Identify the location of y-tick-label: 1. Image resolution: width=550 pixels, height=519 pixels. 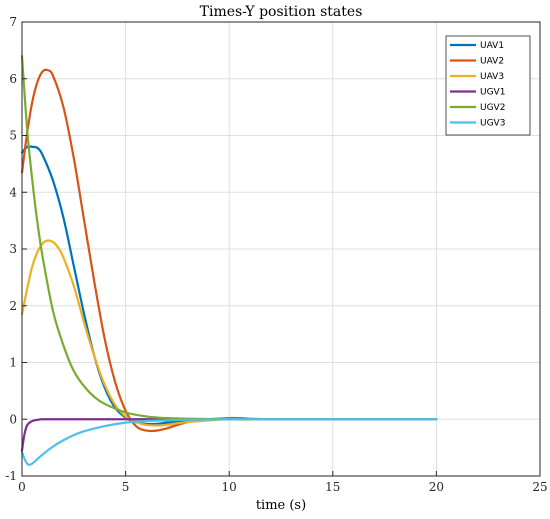
(13, 363).